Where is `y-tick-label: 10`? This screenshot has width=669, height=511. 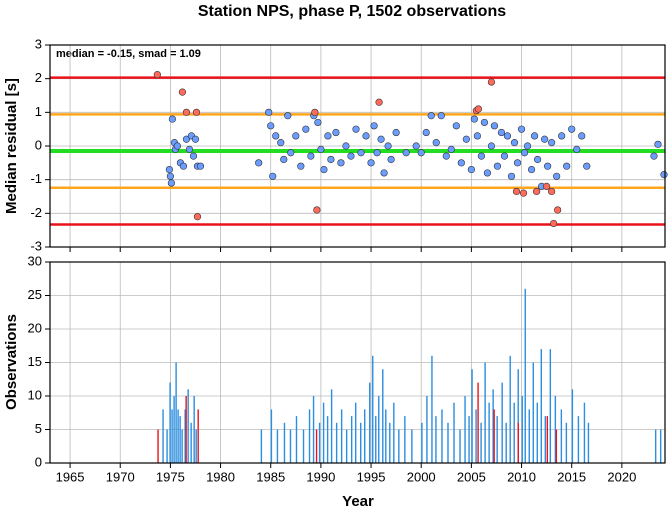 y-tick-label: 10 is located at coordinates (35, 394).